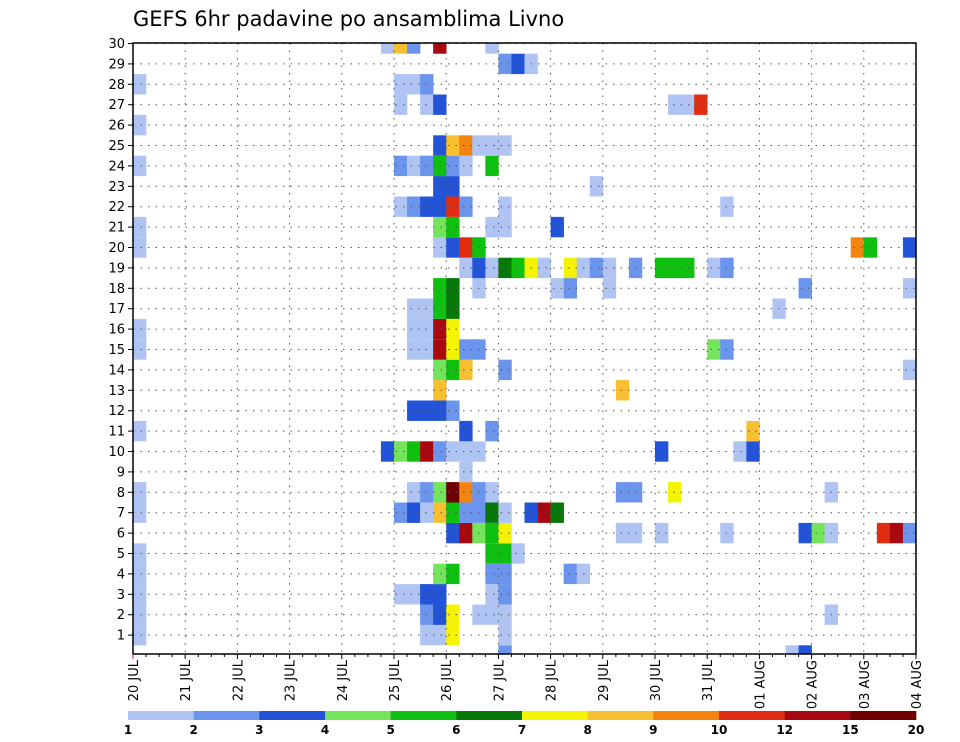 The width and height of the screenshot is (960, 742). Describe the element at coordinates (456, 730) in the screenshot. I see `colorbar-label: 6` at that location.